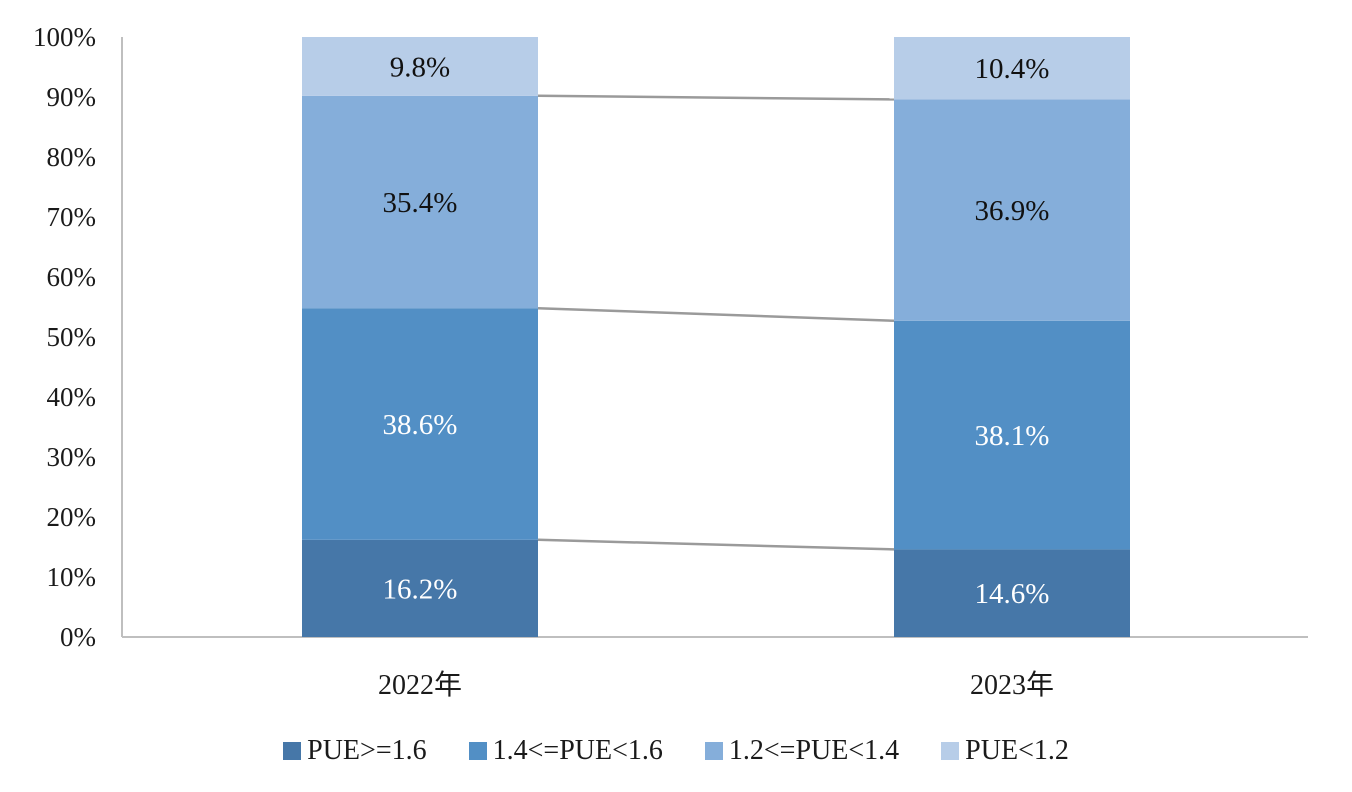 The image size is (1352, 792). I want to click on legend-label: 1.2<=PUE<1.4, so click(814, 750).